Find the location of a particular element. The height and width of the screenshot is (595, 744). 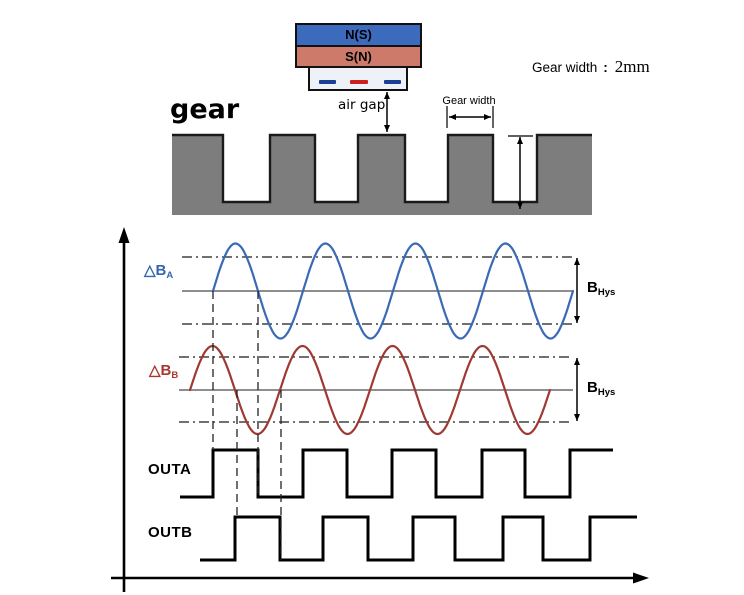

delta-ba-label: △BA is located at coordinates (158, 271).